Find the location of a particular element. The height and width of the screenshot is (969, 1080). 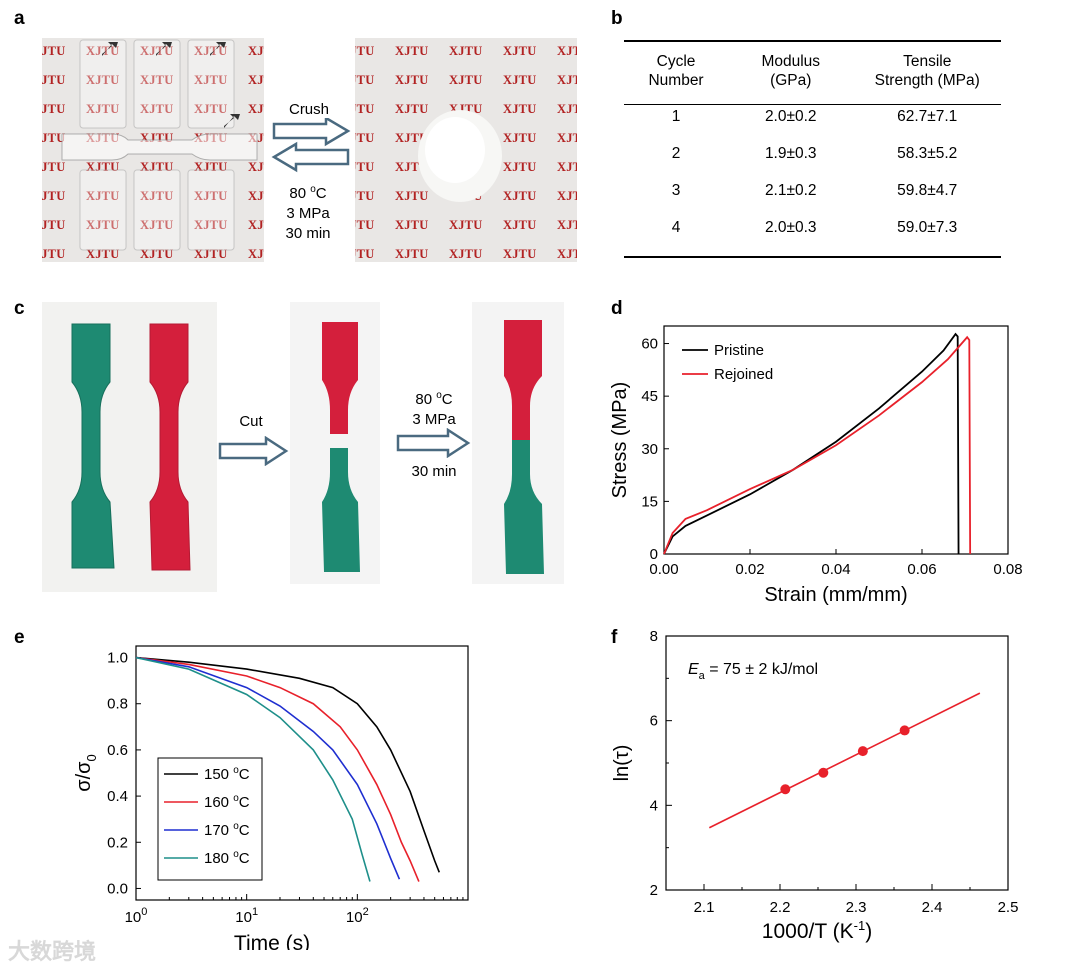

x-tick-label: 0.06 is located at coordinates (921, 569).